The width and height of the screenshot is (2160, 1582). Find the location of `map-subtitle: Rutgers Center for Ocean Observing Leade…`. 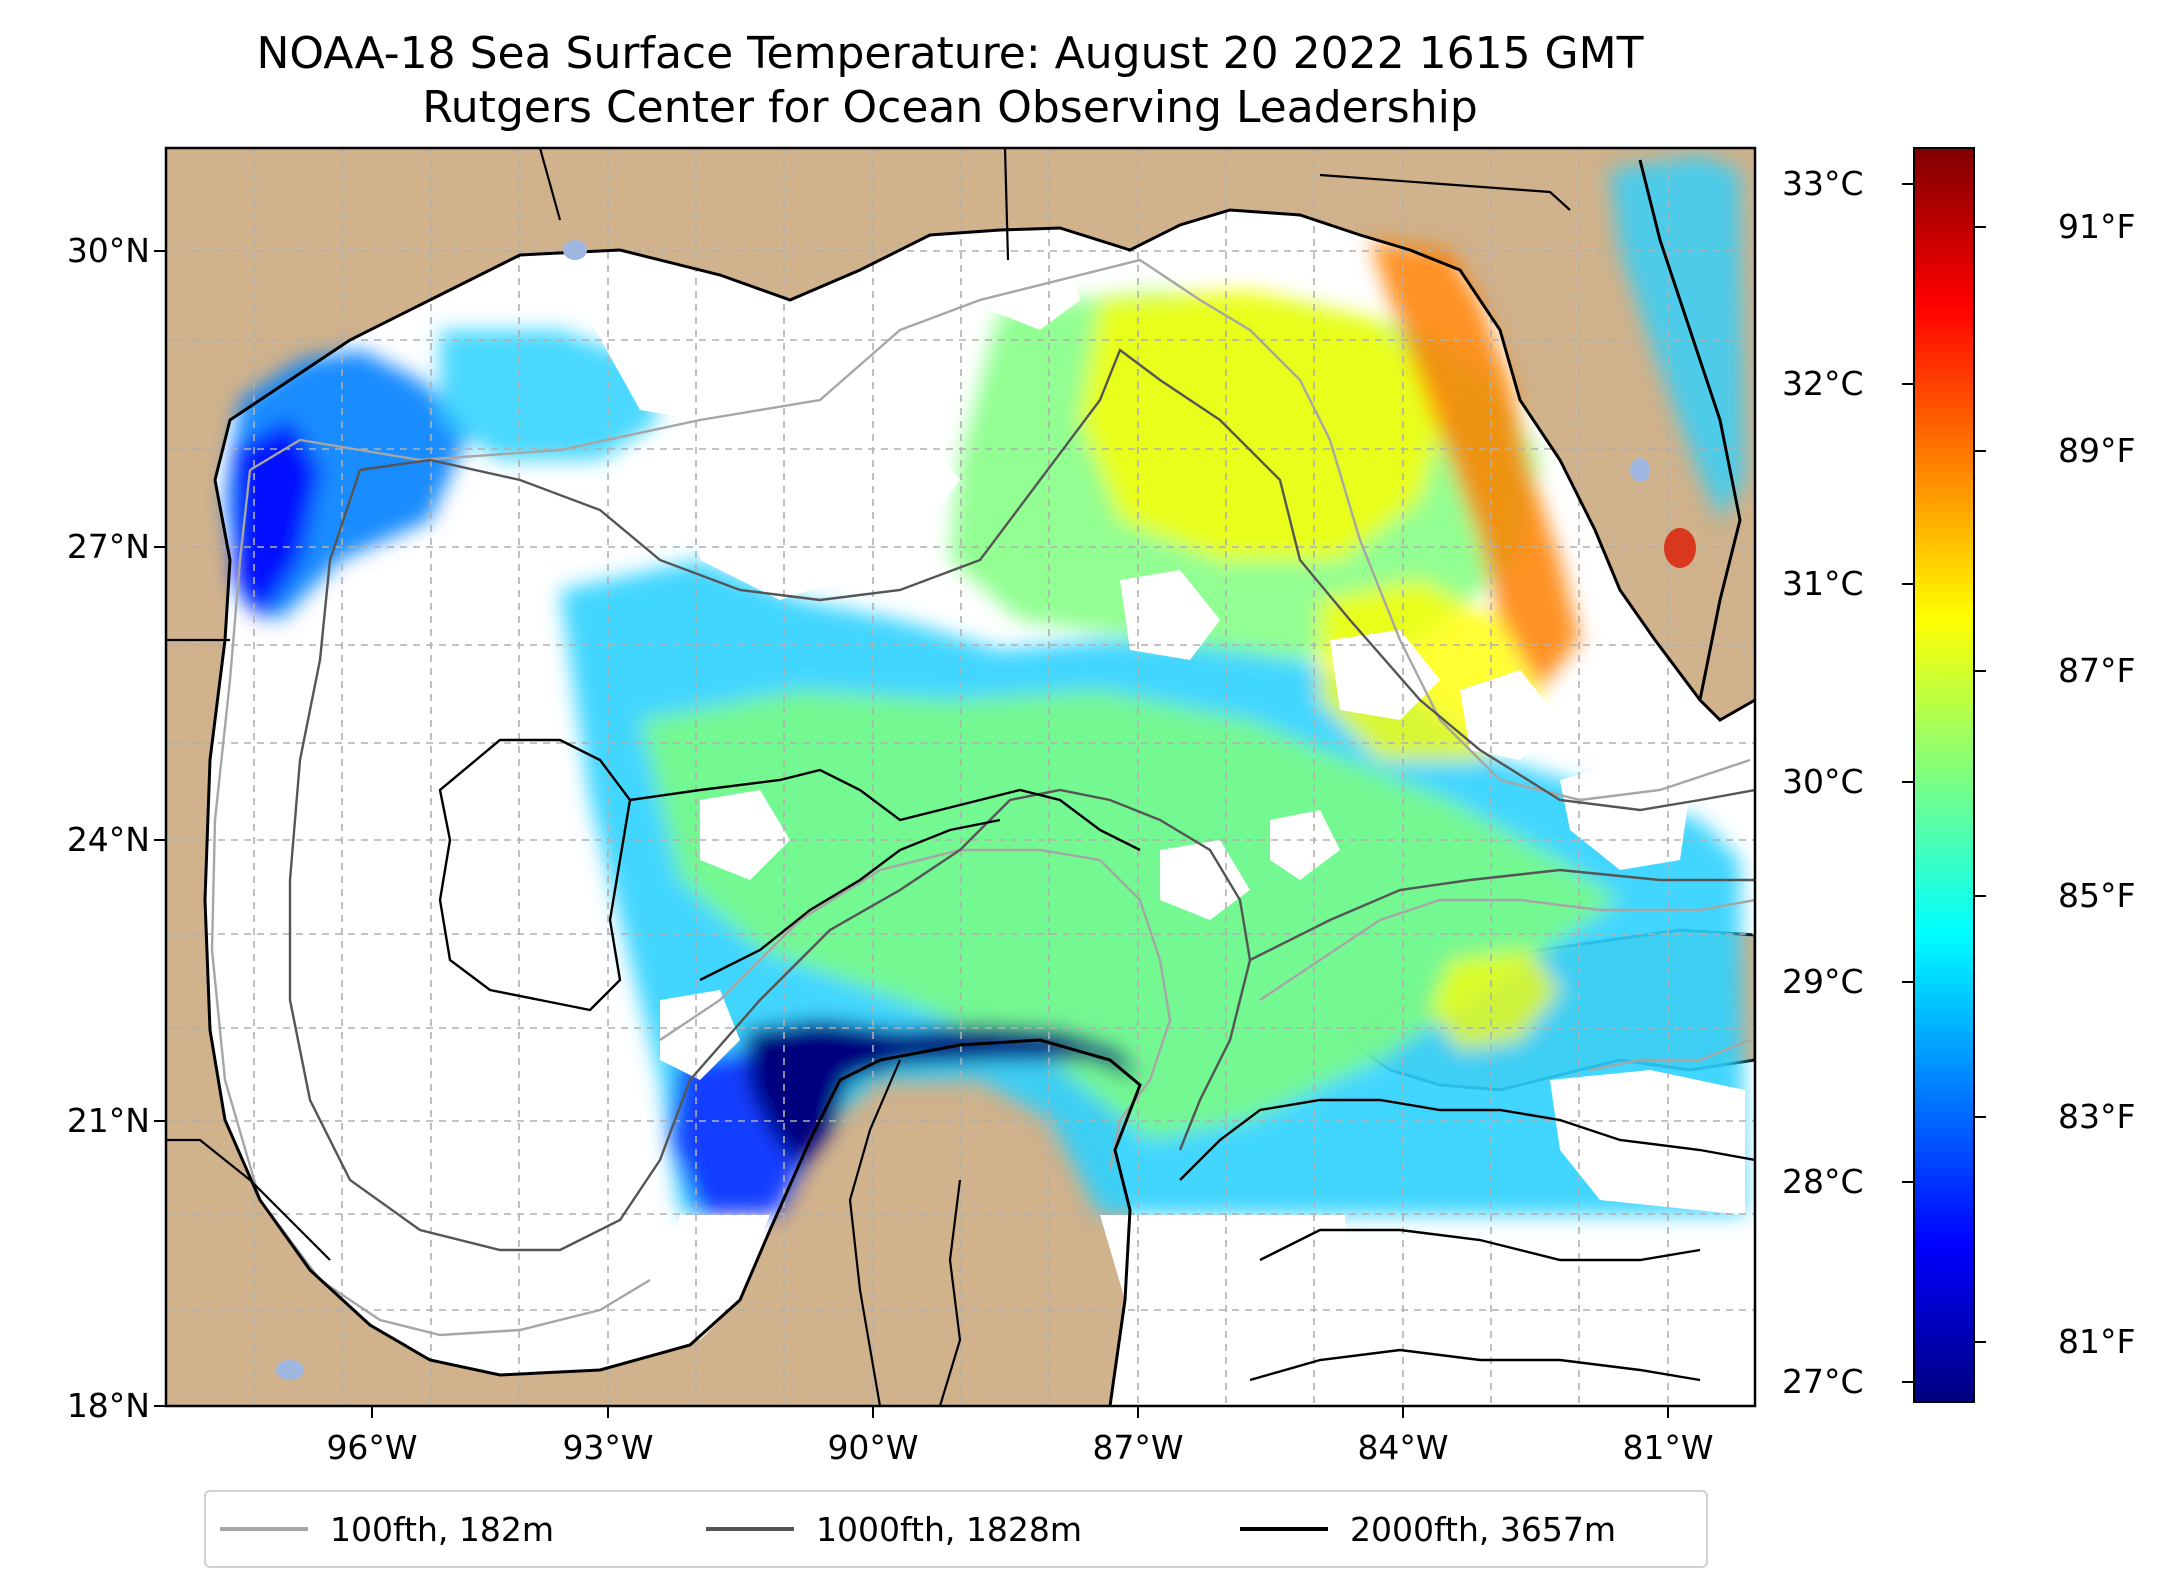

map-subtitle: Rutgers Center for Ocean Observing Leade… is located at coordinates (950, 107).